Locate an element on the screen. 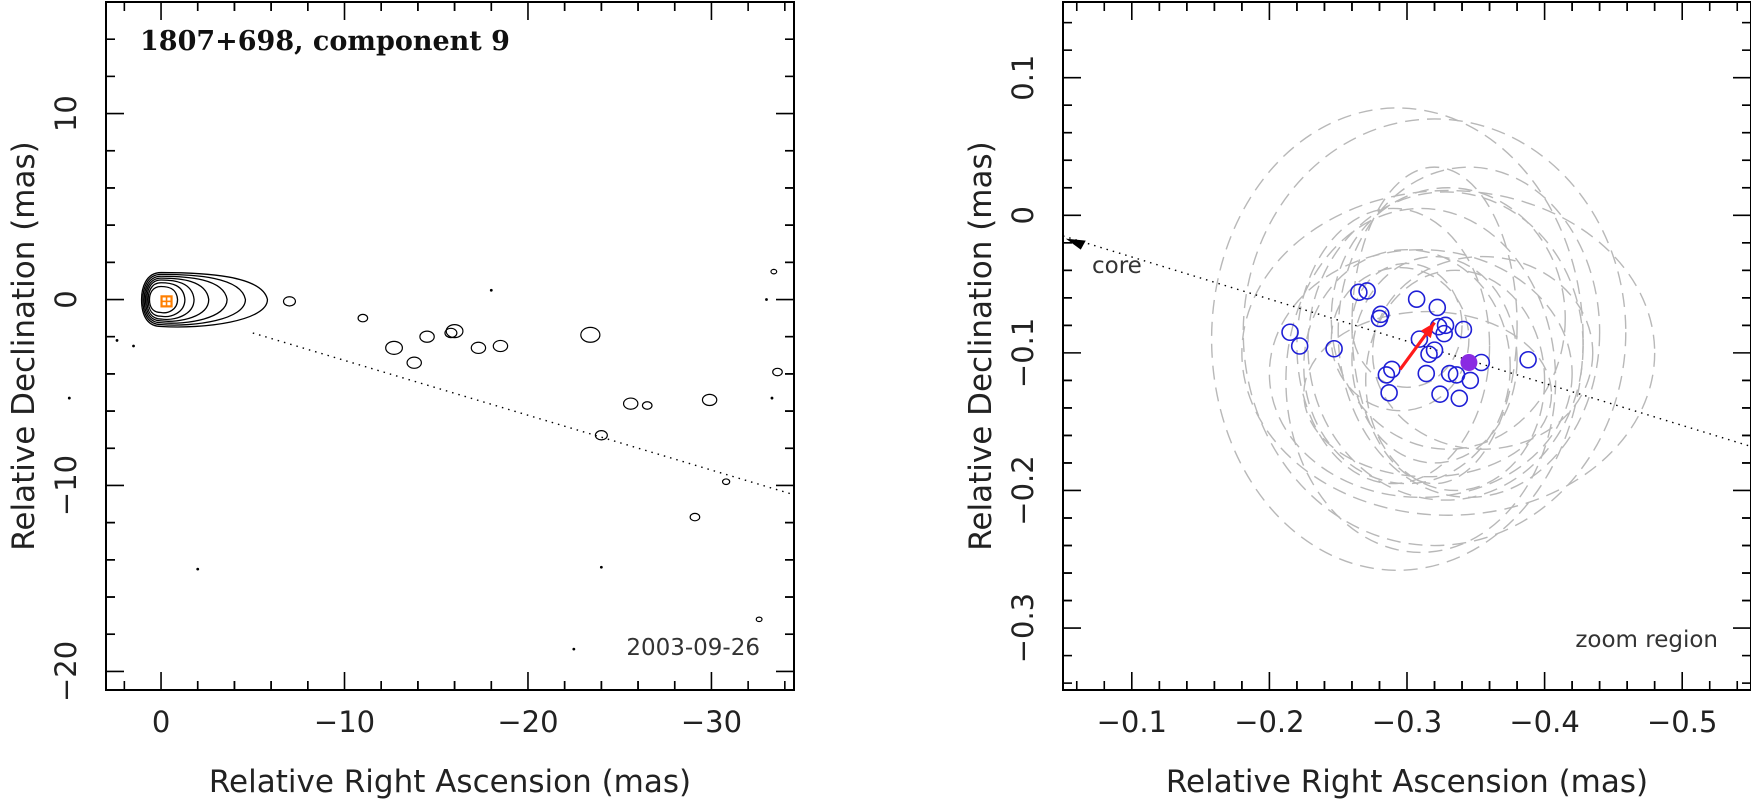 This screenshot has height=809, width=1751. x-tick-label: −0.3 is located at coordinates (1407, 722).